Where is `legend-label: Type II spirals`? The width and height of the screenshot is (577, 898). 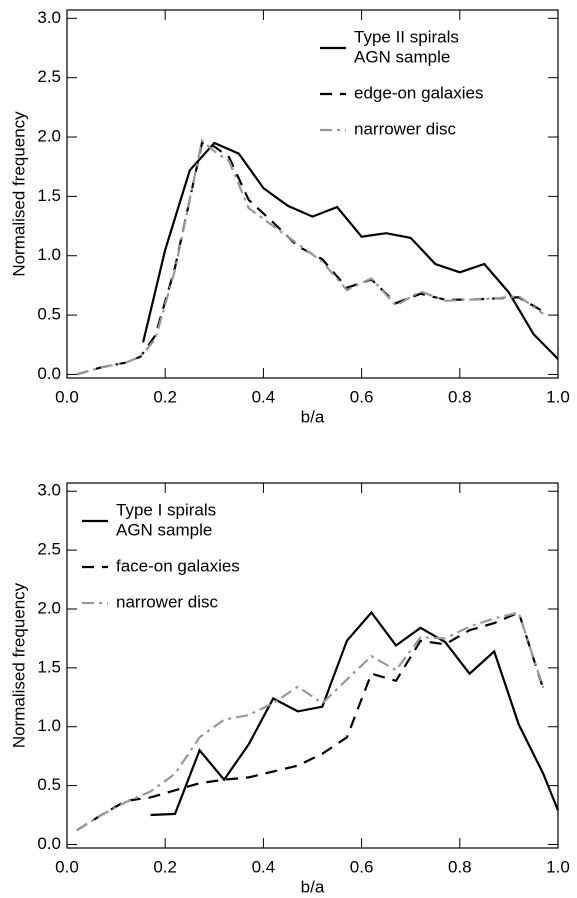
legend-label: Type II spirals is located at coordinates (406, 36).